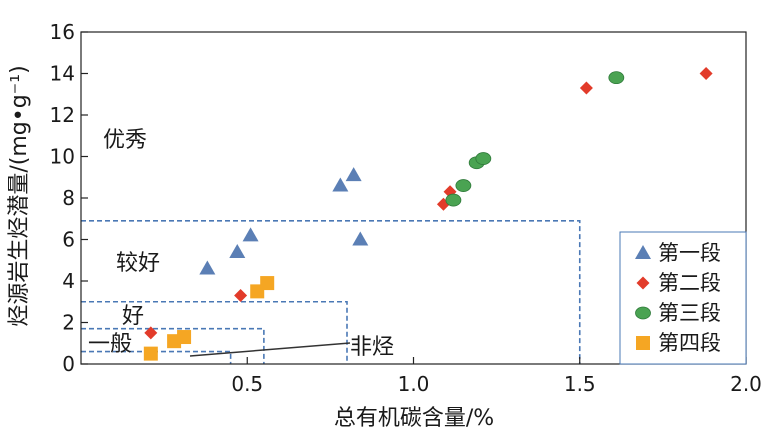 Image resolution: width=768 pixels, height=440 pixels. Describe the element at coordinates (689, 283) in the screenshot. I see `legend-label-series2: 第二段` at that location.